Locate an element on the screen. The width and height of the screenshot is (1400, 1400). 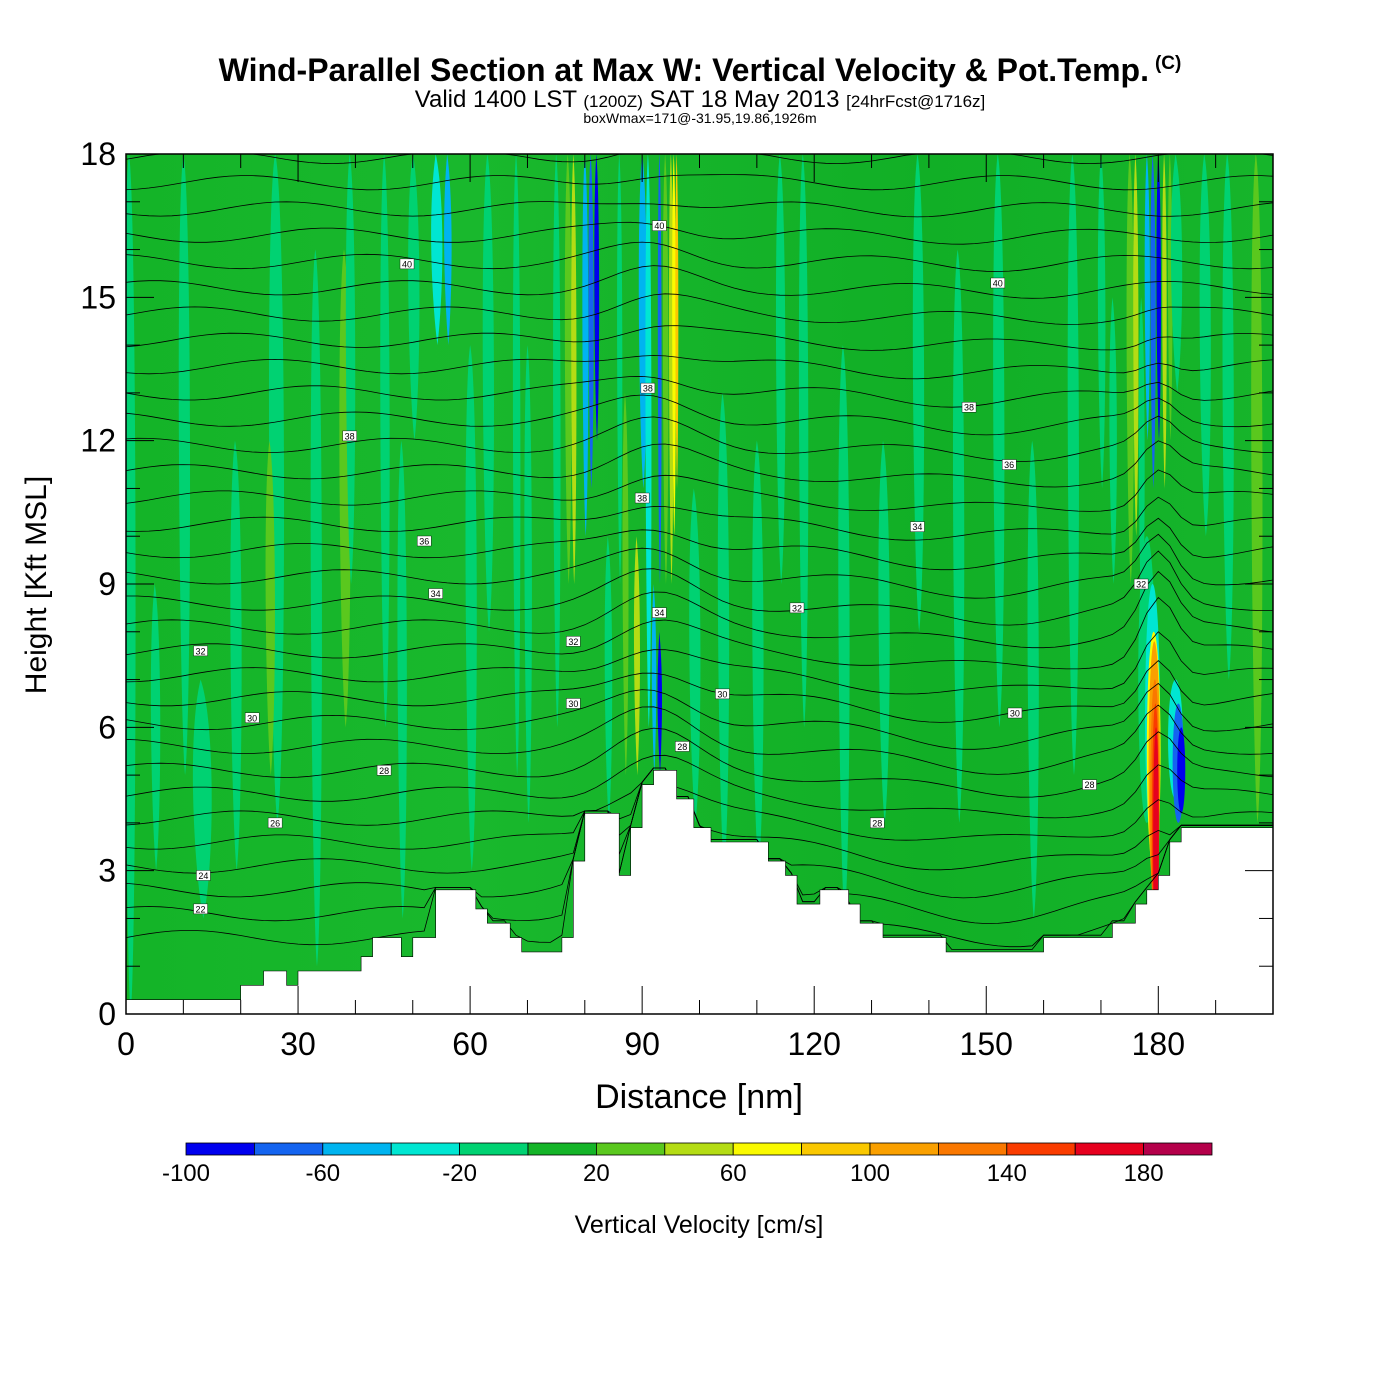
x-axis-label: Distance [nm] is located at coordinates (699, 1097).